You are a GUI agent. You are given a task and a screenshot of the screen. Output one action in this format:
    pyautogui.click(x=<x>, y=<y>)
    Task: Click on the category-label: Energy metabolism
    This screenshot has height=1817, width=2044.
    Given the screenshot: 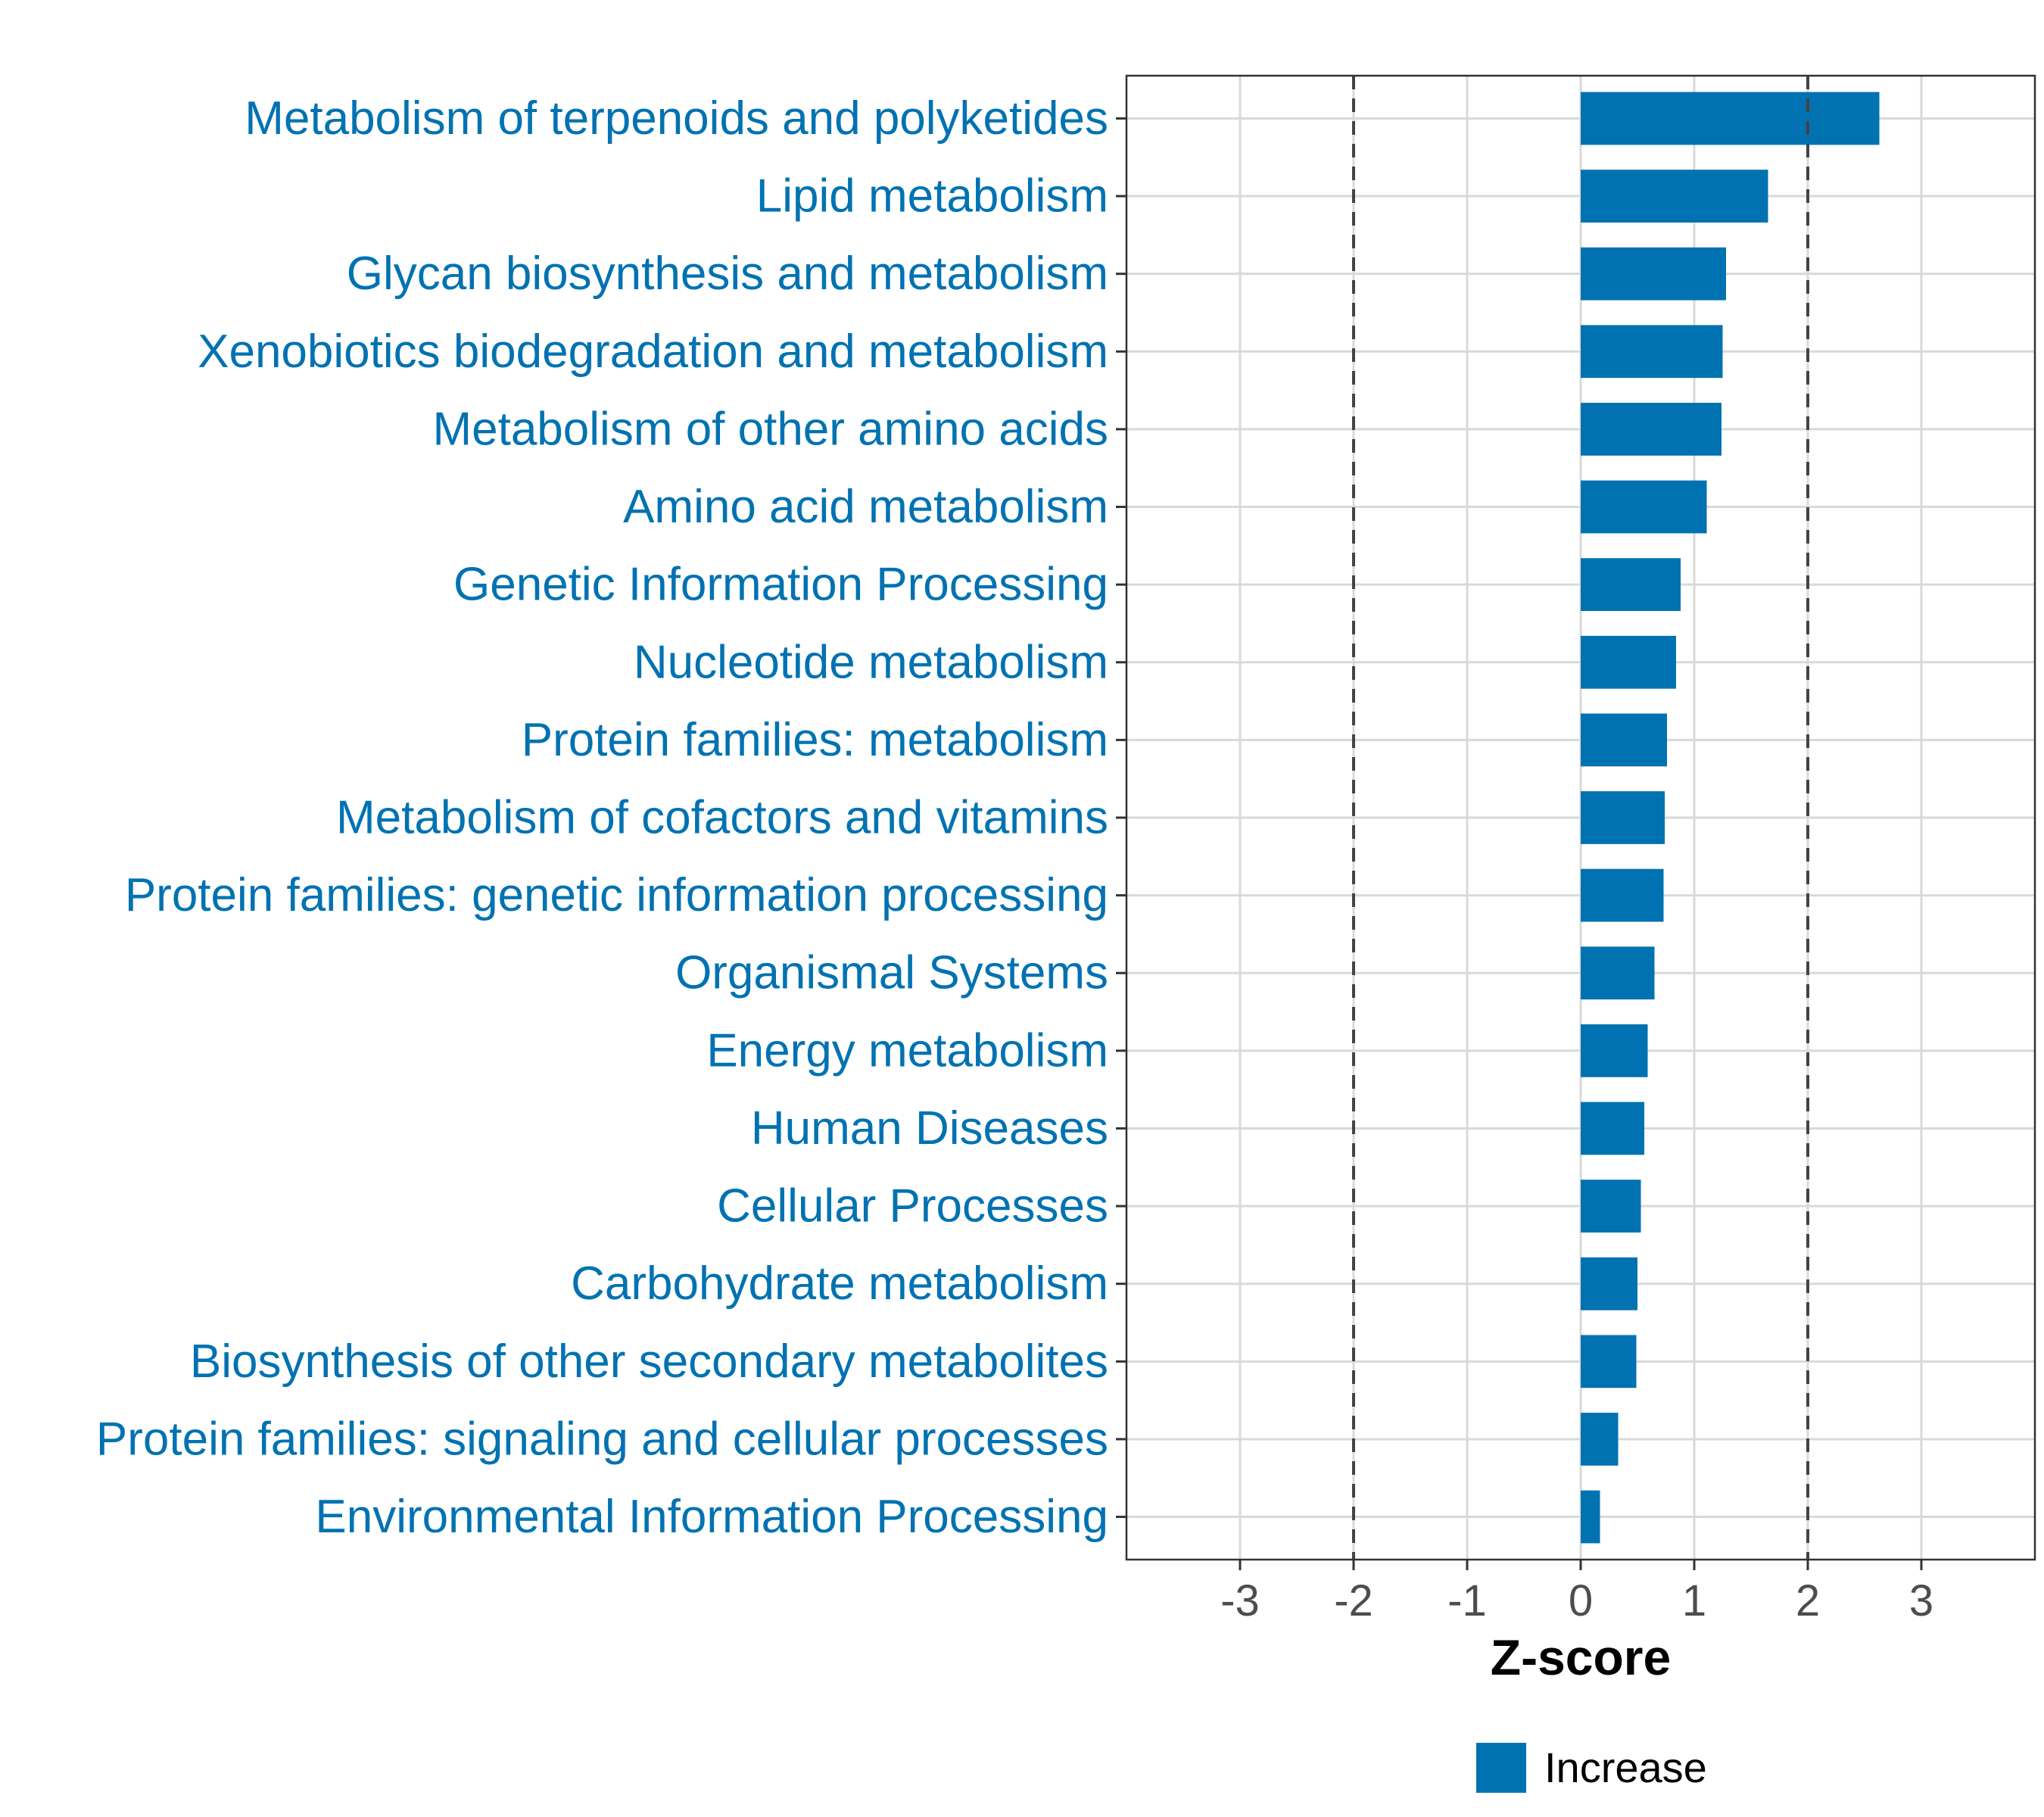 What is the action you would take?
    pyautogui.click(x=907, y=1050)
    